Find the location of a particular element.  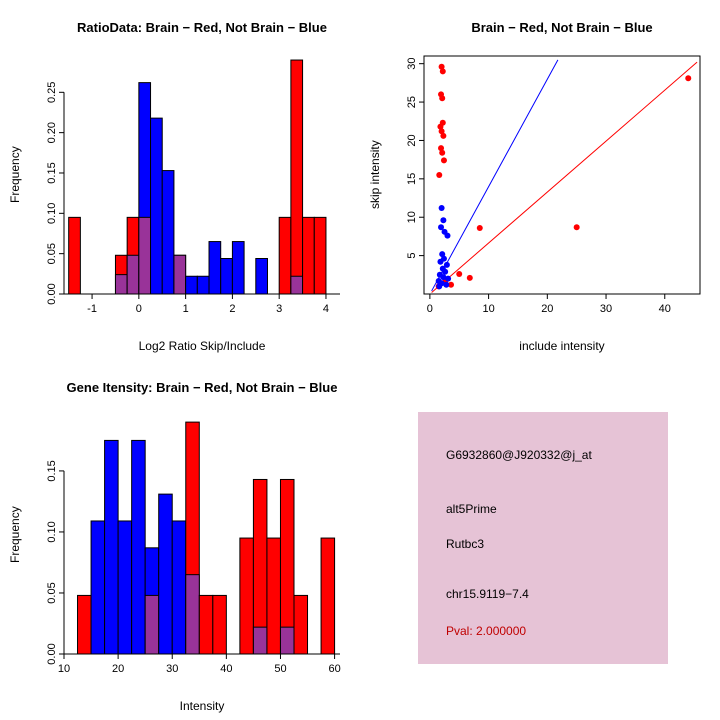

intensity-scatter-ylabel: skip intensity is located at coordinates (375, 175).